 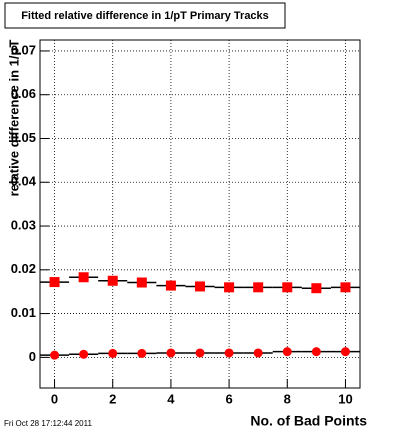 I want to click on y-tick-label: 0.07, so click(x=23, y=49).